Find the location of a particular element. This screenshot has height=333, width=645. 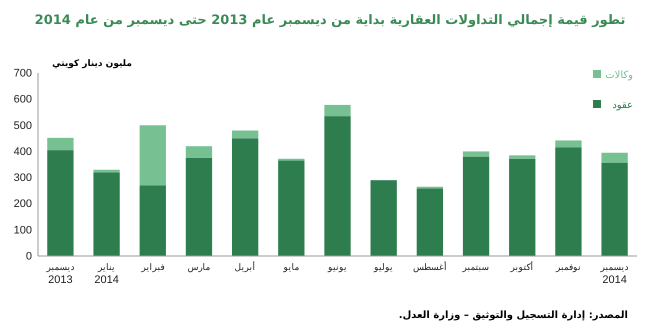

y-tick-label: 0 is located at coordinates (29, 256).